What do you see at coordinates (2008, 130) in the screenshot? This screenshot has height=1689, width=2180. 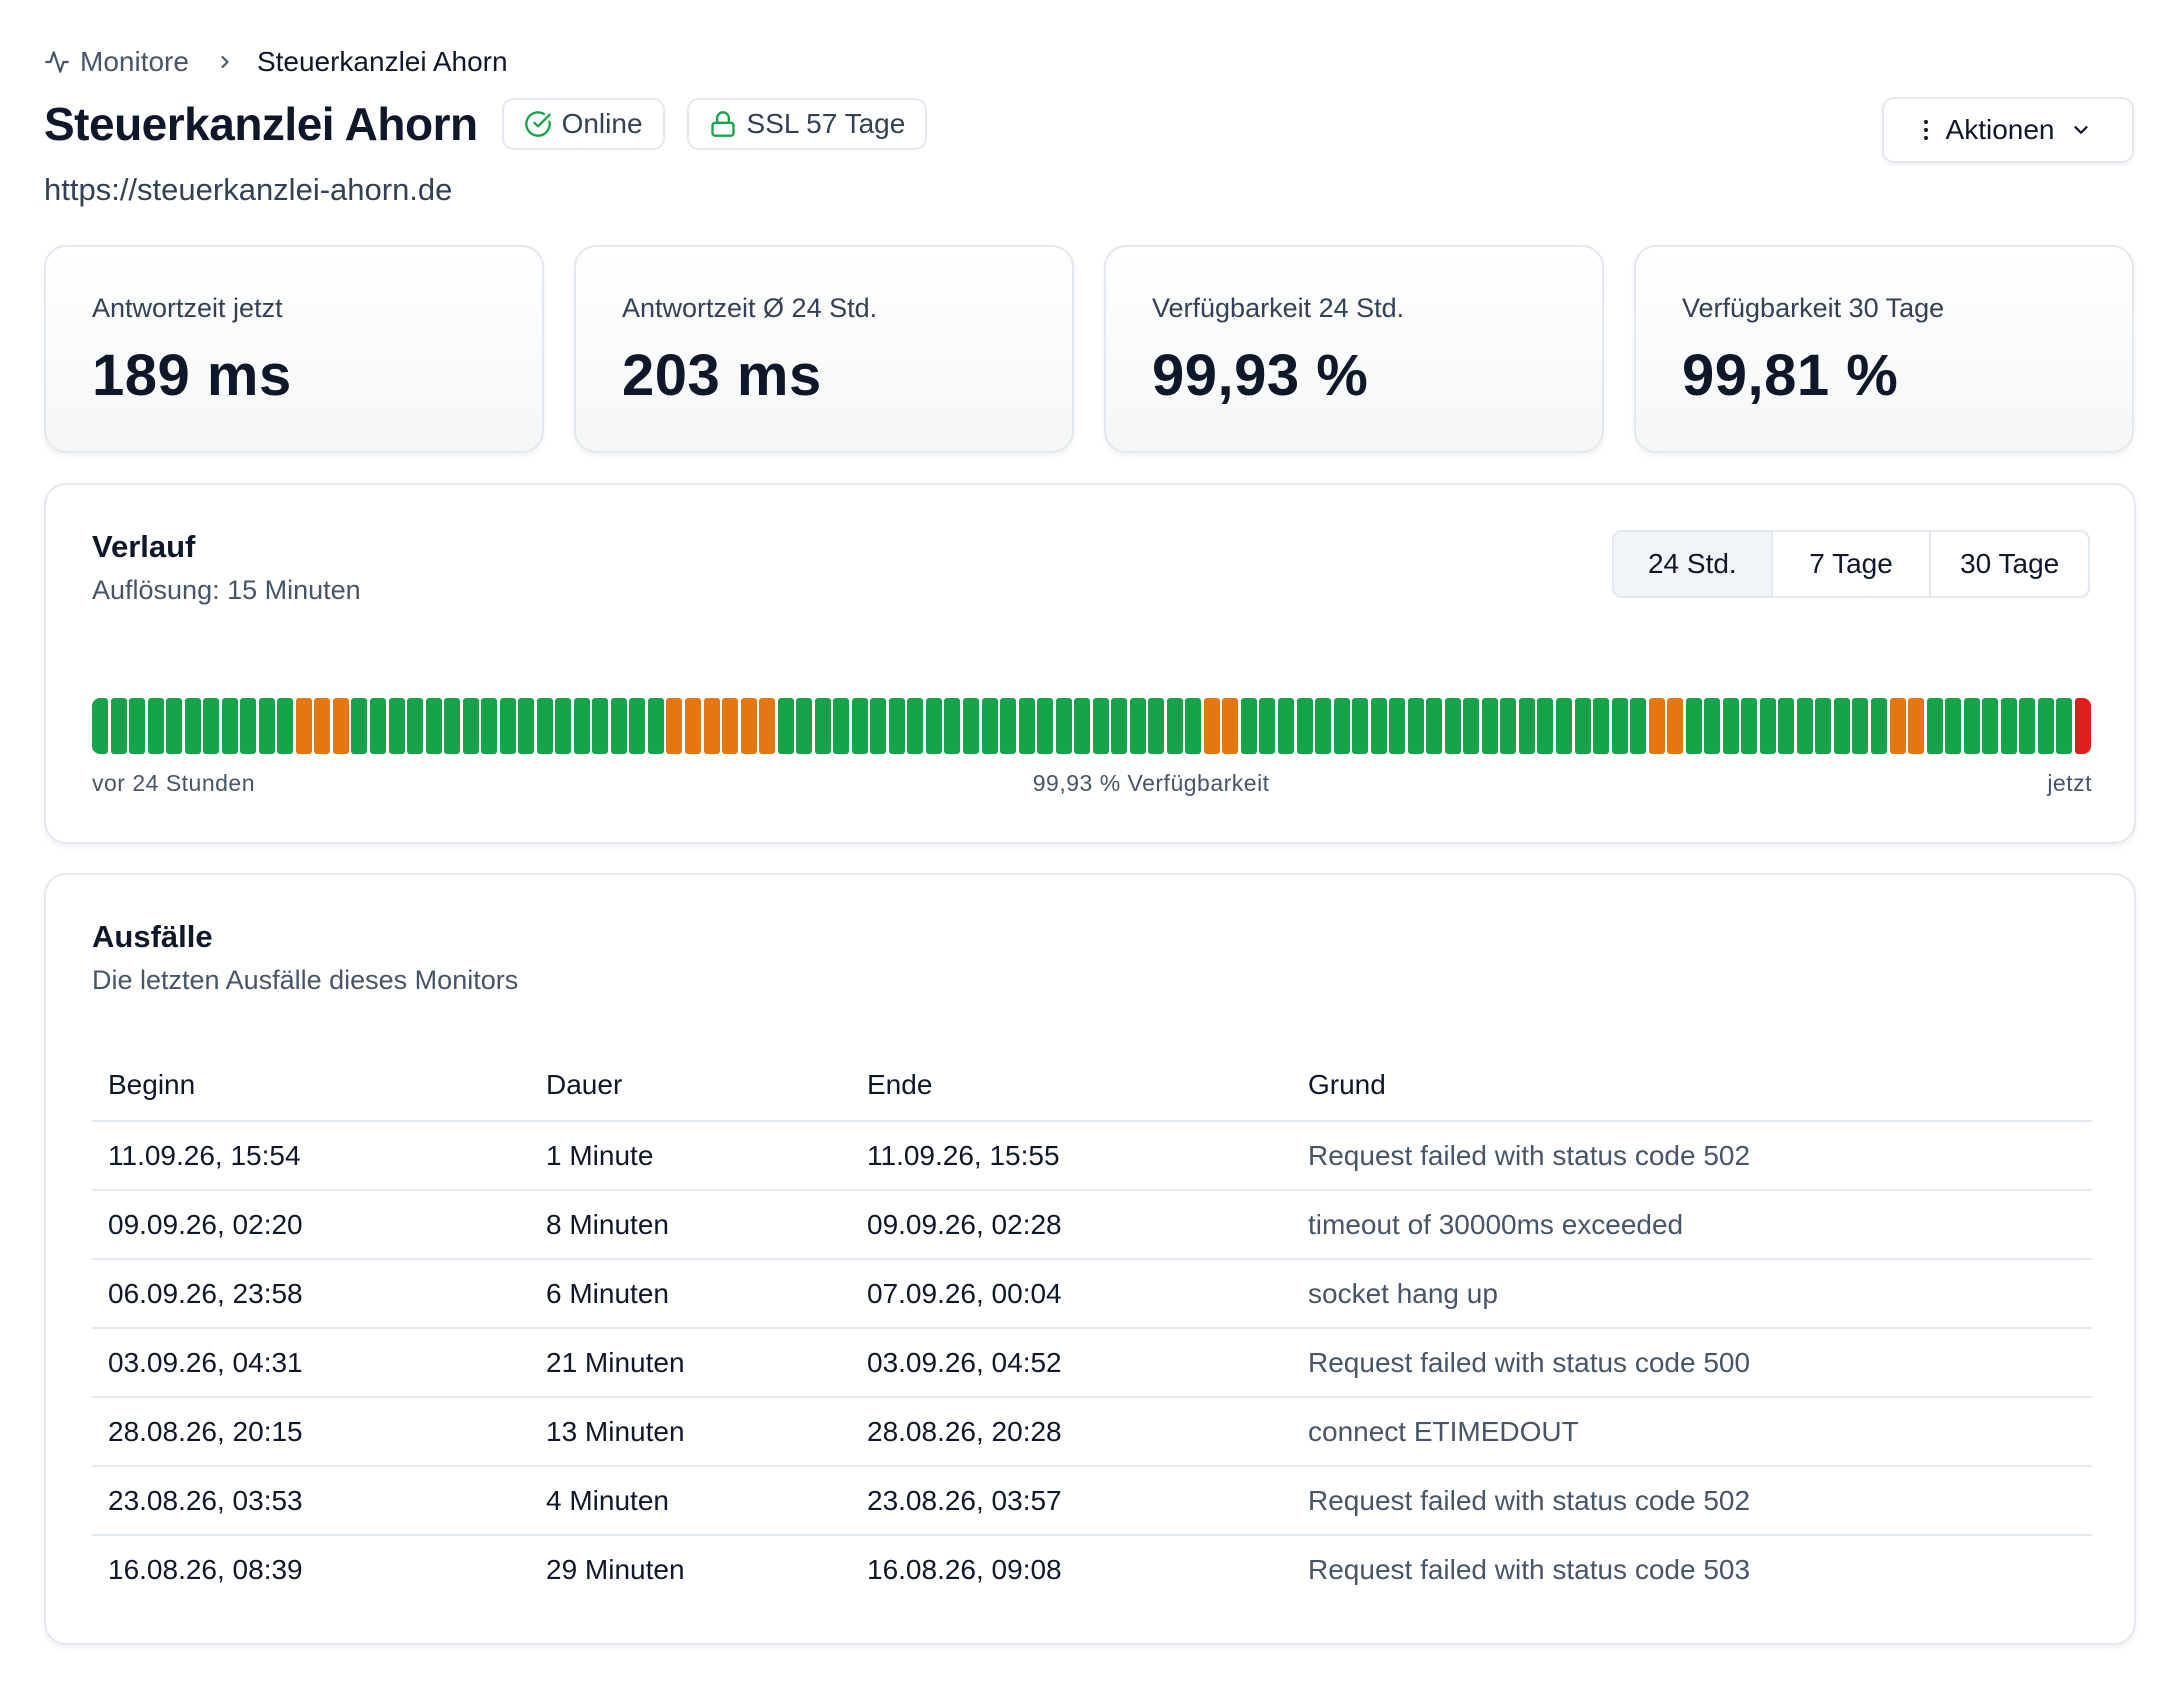 I see `actions-dropdown-button: Aktionen` at bounding box center [2008, 130].